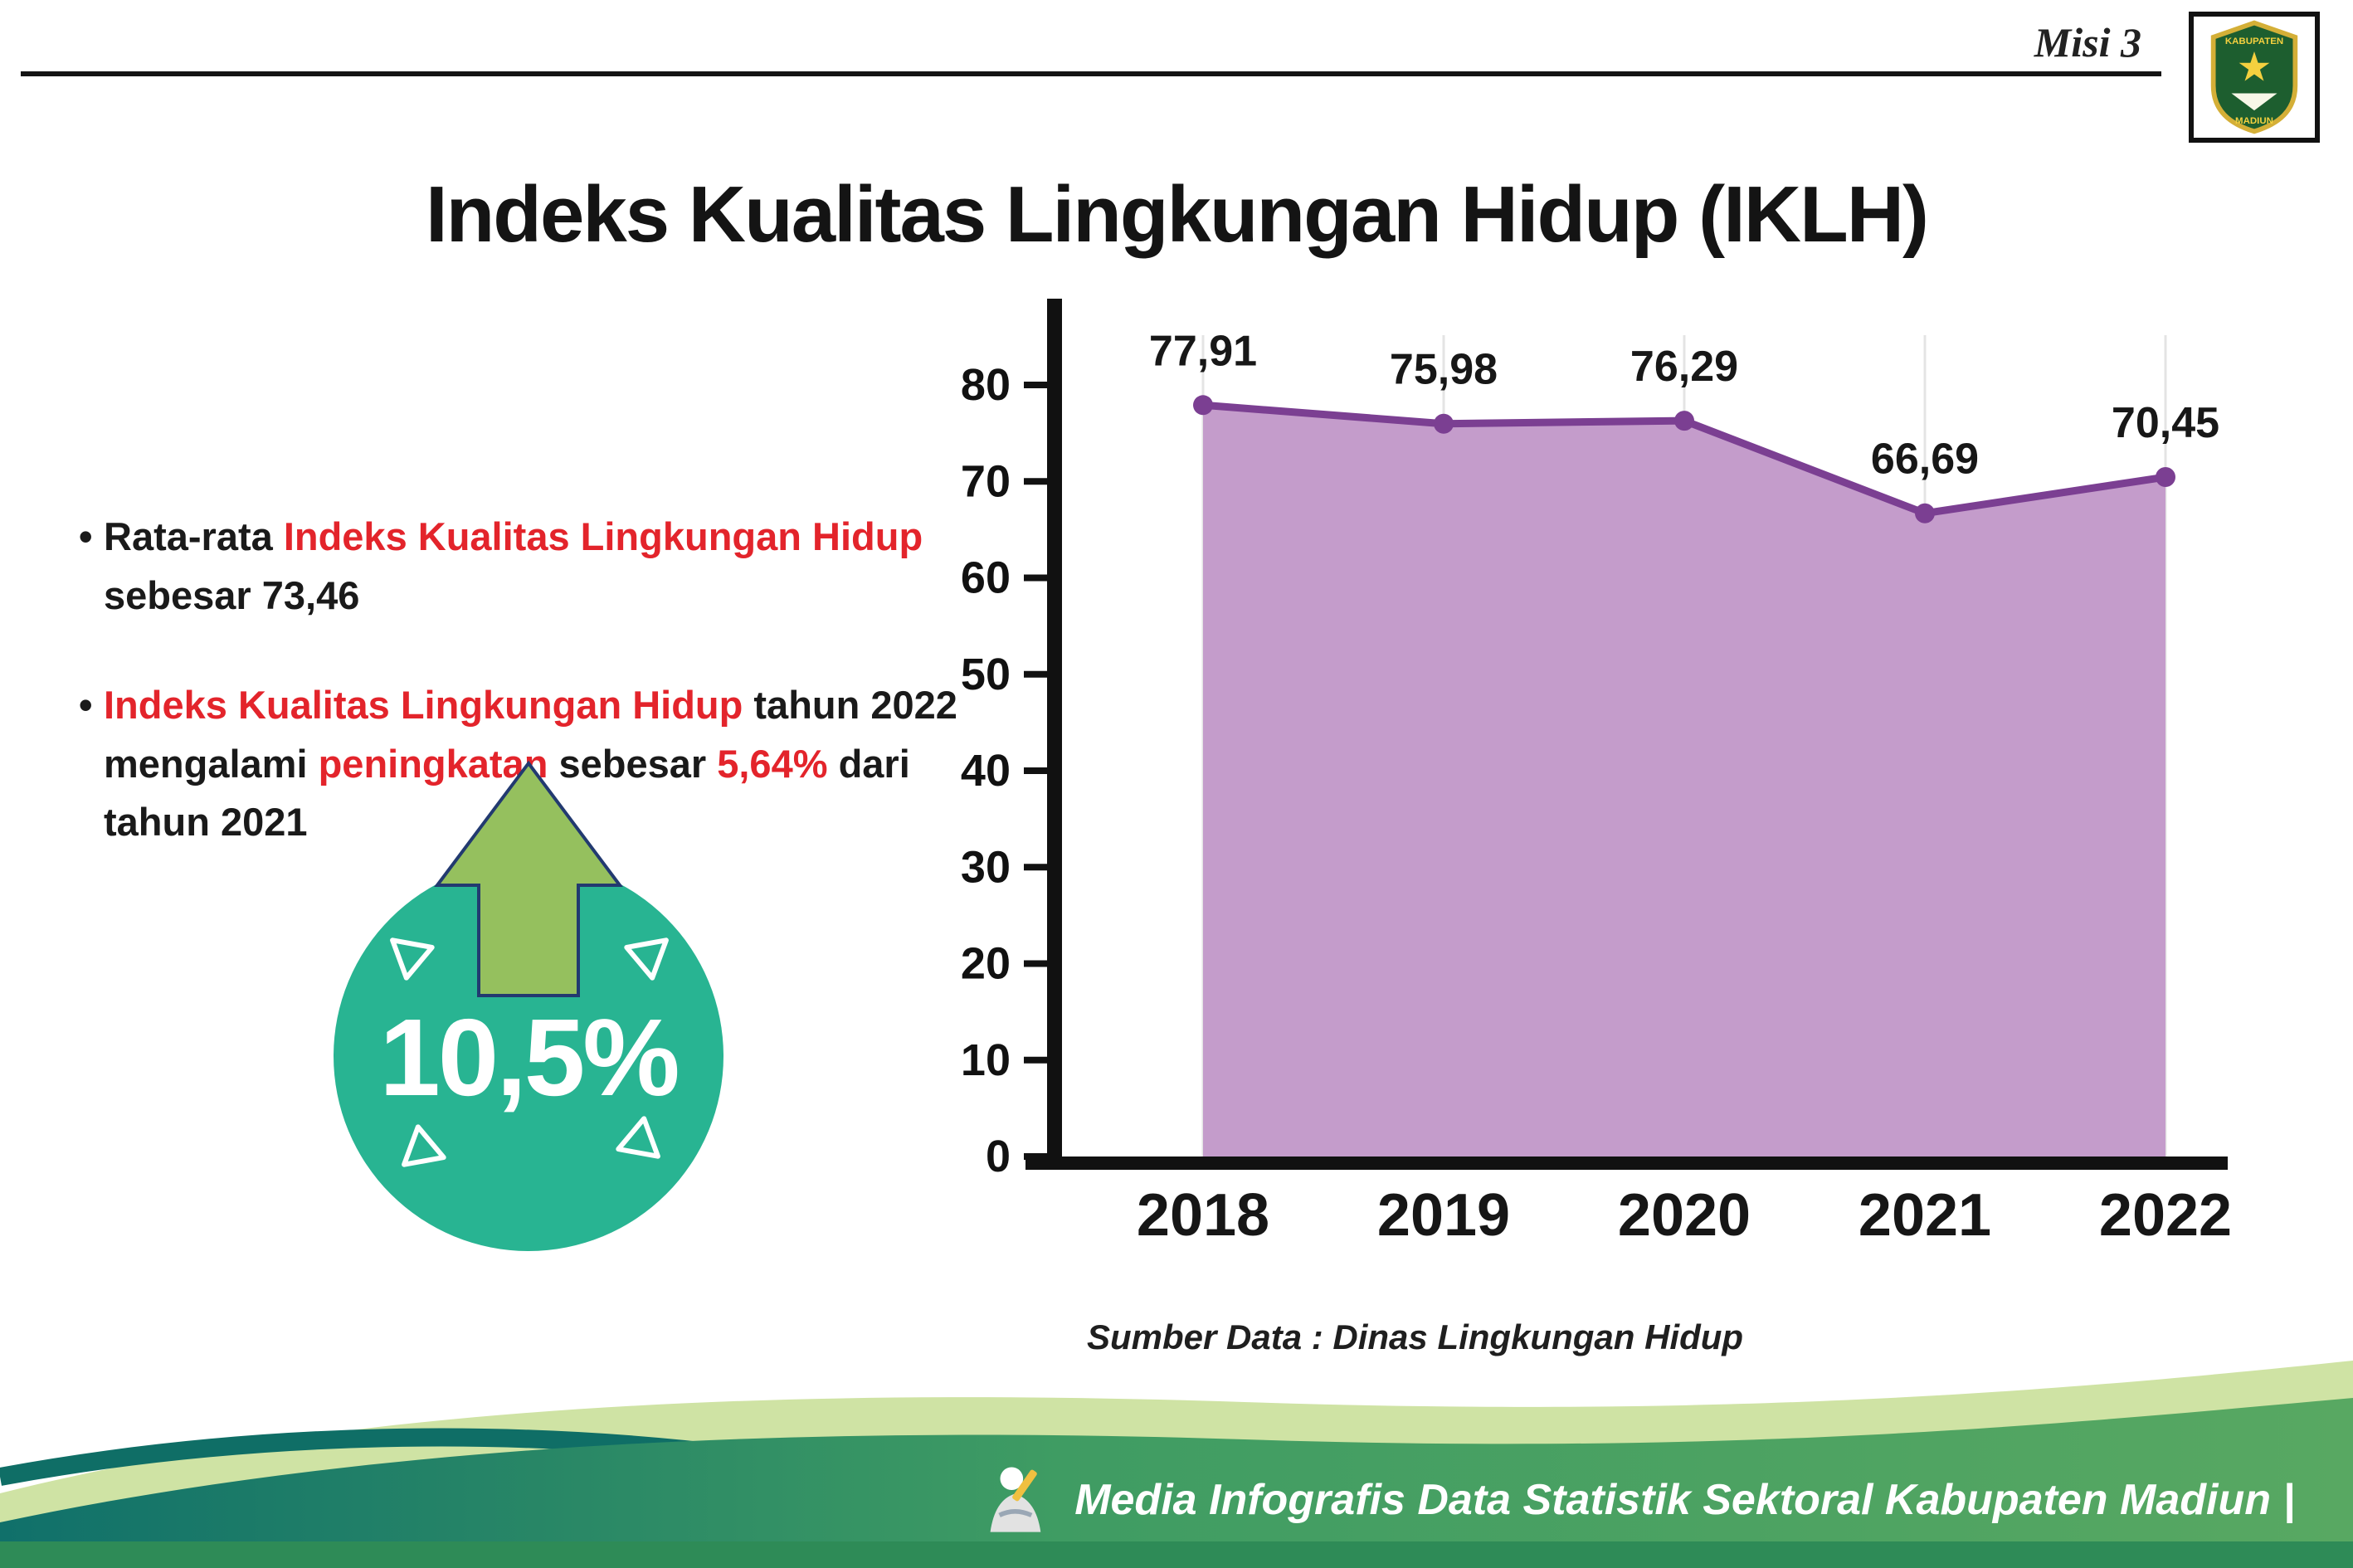 This screenshot has width=2353, height=1568. What do you see at coordinates (986, 1060) in the screenshot?
I see `svg-text: 10` at bounding box center [986, 1060].